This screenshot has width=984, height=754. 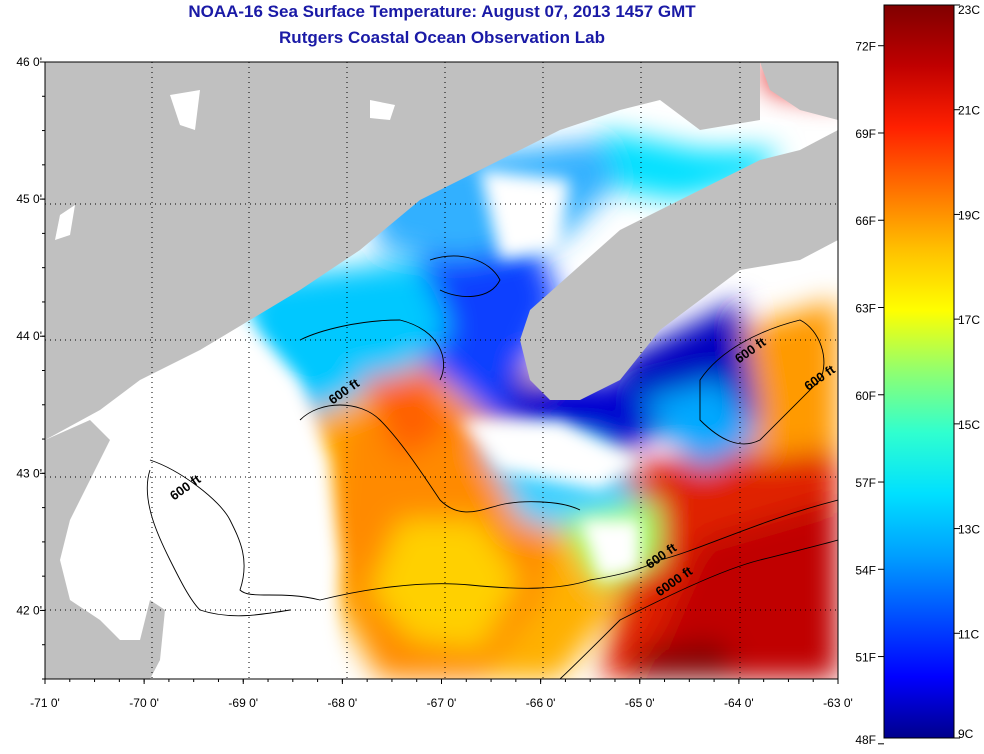 What do you see at coordinates (966, 734) in the screenshot?
I see `celsius-label: 9C` at bounding box center [966, 734].